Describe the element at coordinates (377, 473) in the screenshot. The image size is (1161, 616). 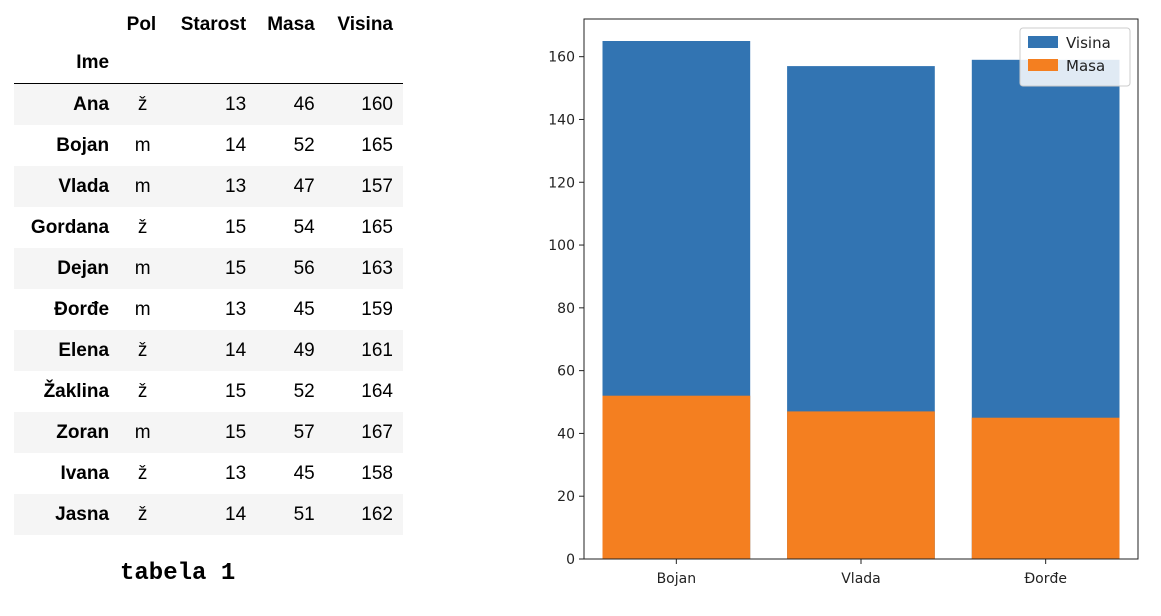
I see `cell-visina: 158` at that location.